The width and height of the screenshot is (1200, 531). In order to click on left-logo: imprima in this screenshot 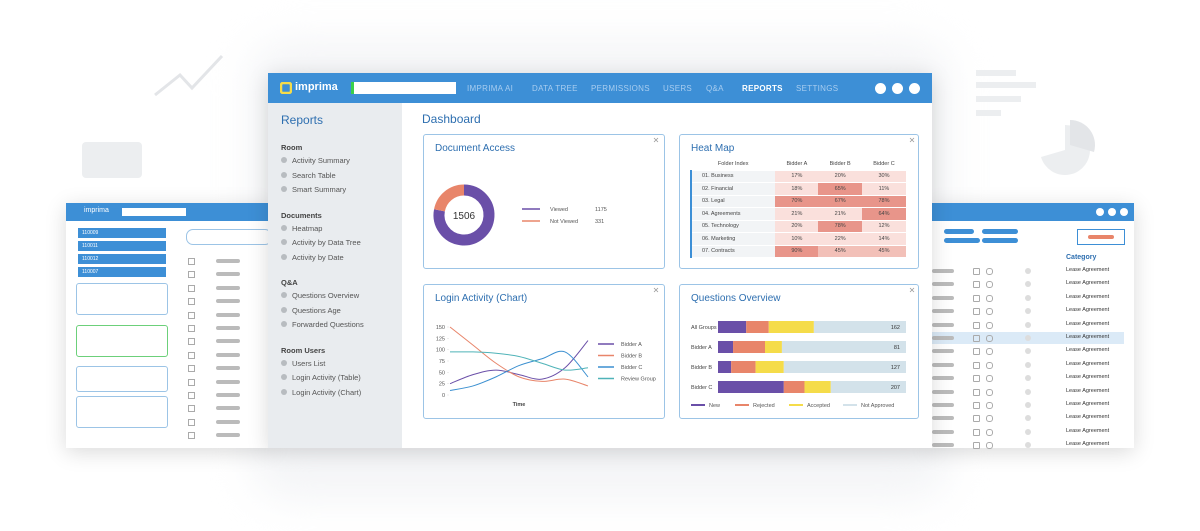, I will do `click(96, 210)`.